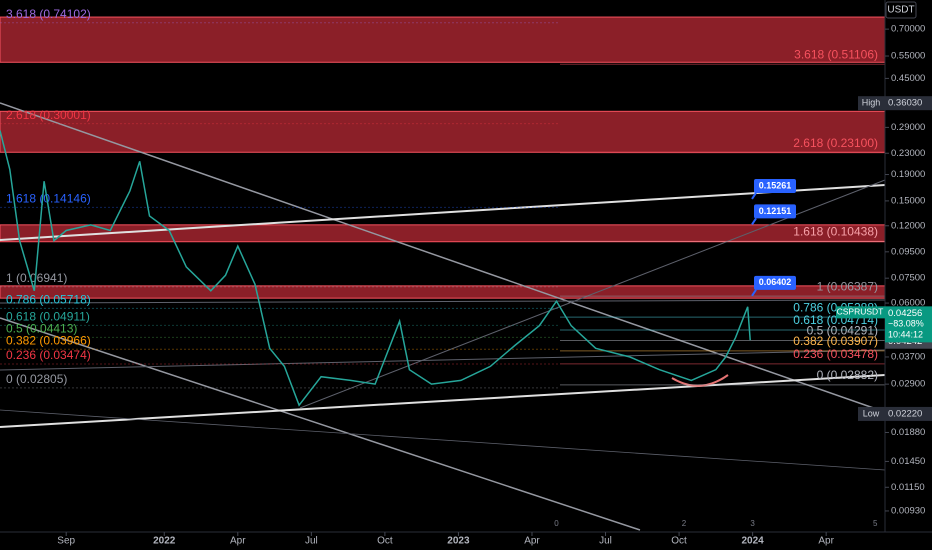 The height and width of the screenshot is (550, 932). Describe the element at coordinates (908, 153) in the screenshot. I see `y-tick-label: 0.23000` at that location.